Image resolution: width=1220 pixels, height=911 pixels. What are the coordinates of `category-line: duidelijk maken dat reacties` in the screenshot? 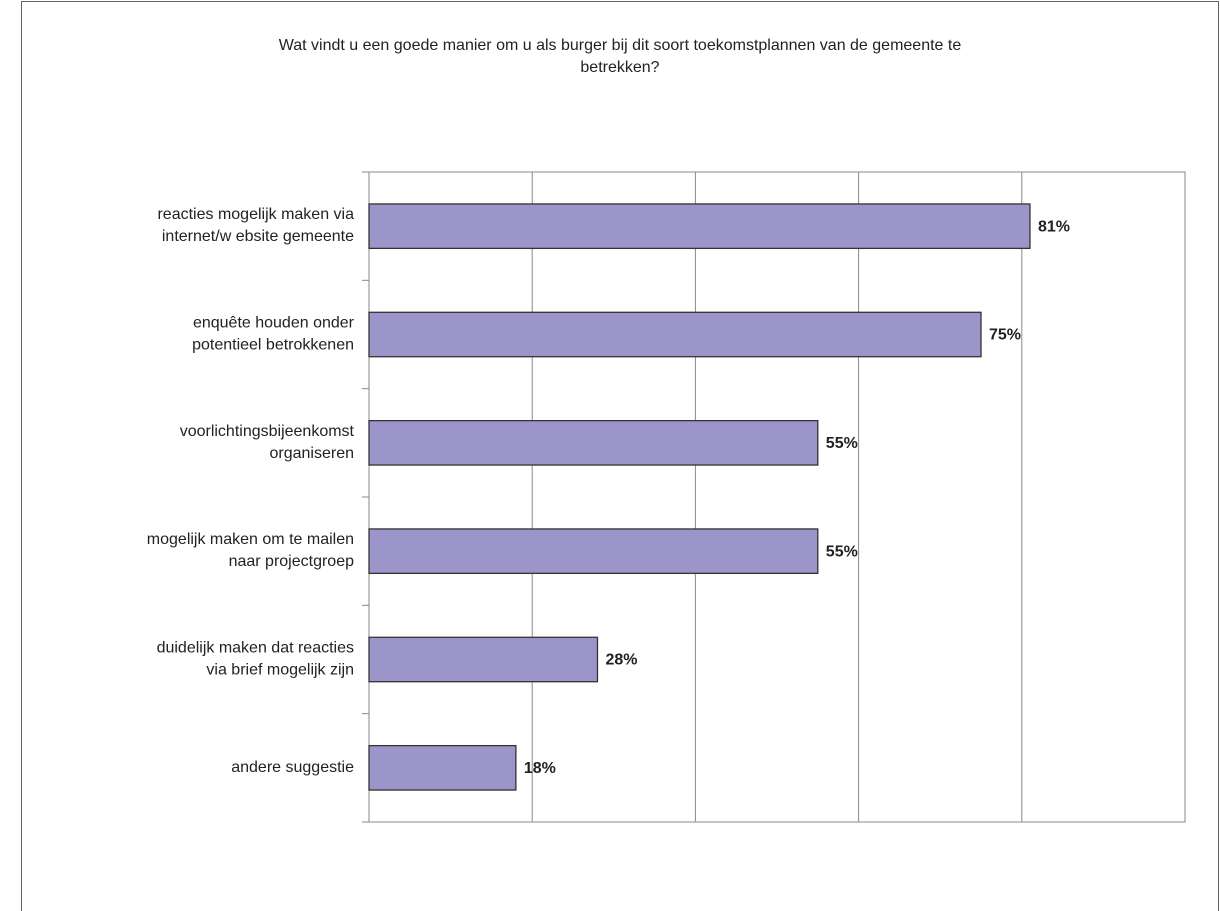 It's located at (255, 648).